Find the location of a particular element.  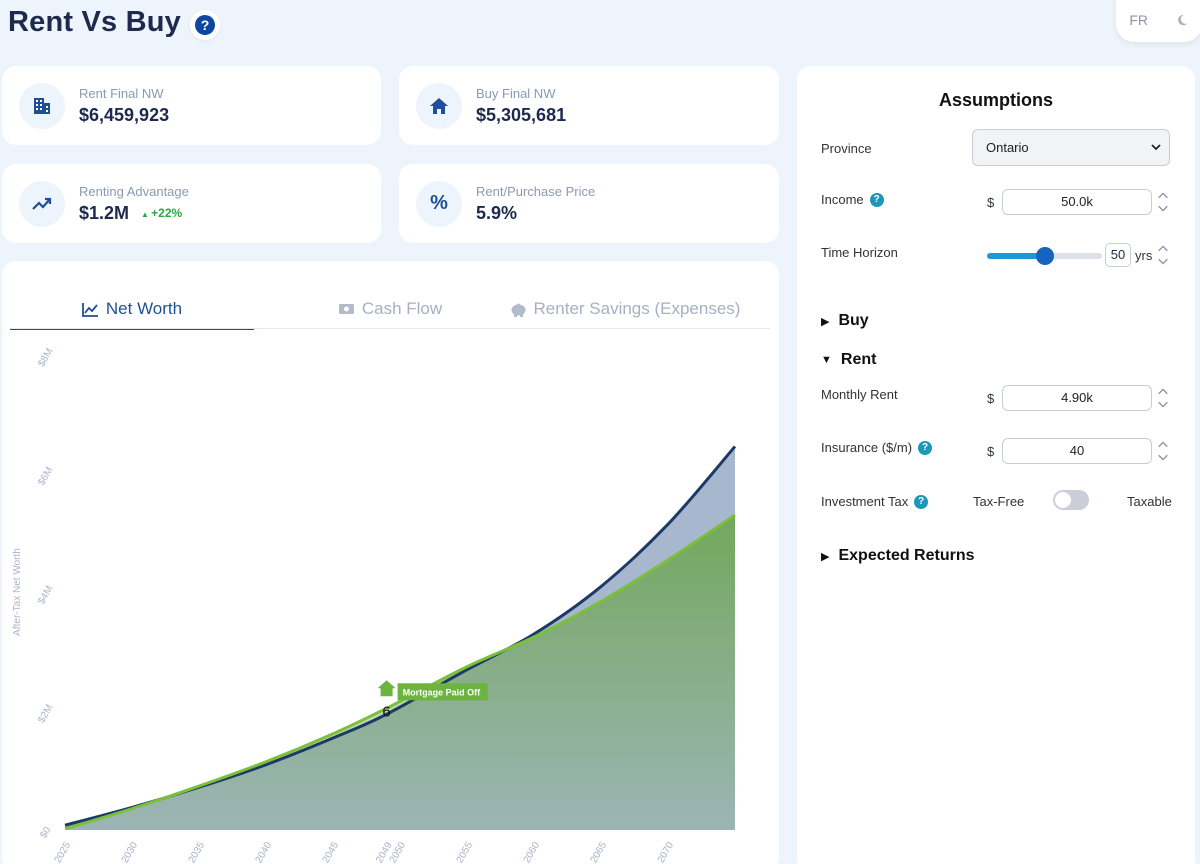

province-value: Ontario is located at coordinates (1007, 147).